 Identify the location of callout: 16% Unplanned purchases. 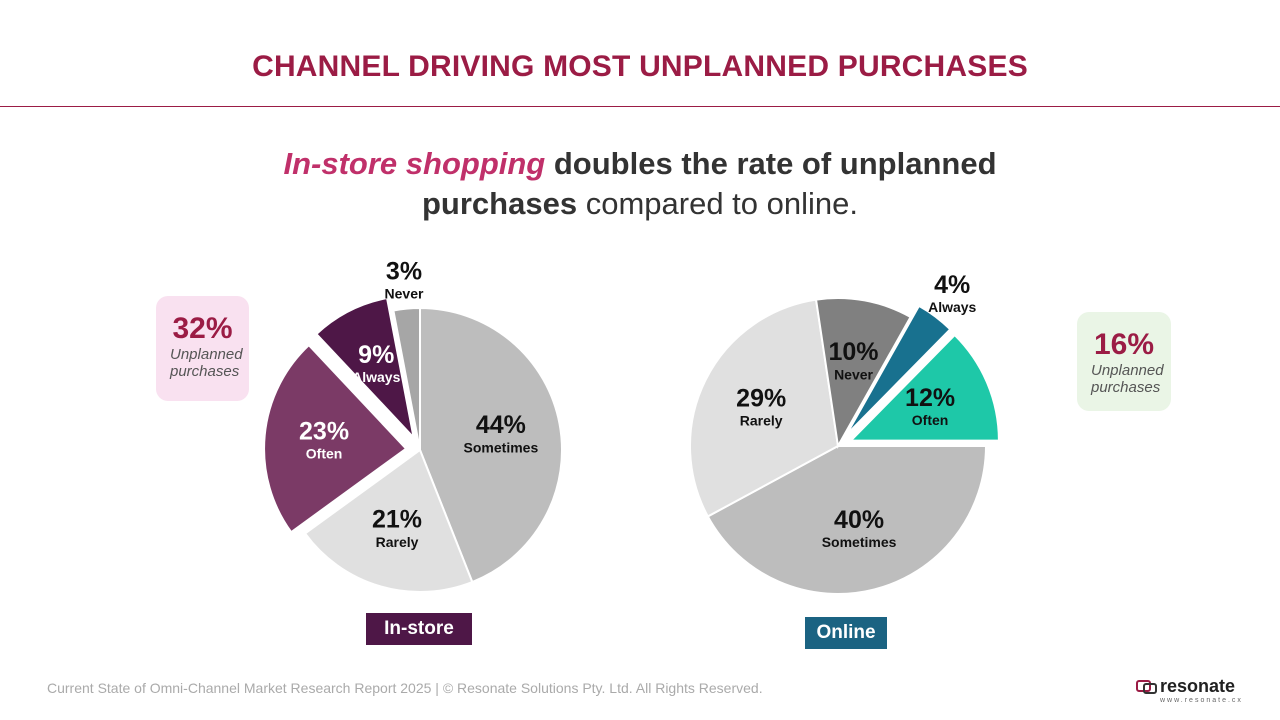
(1124, 361).